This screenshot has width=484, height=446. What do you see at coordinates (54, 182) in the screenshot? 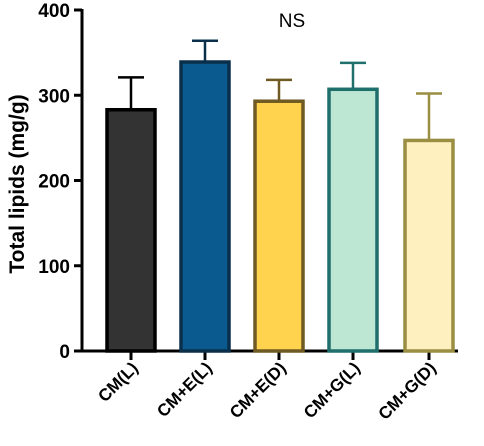
I see `y-tick-label-200: 200` at bounding box center [54, 182].